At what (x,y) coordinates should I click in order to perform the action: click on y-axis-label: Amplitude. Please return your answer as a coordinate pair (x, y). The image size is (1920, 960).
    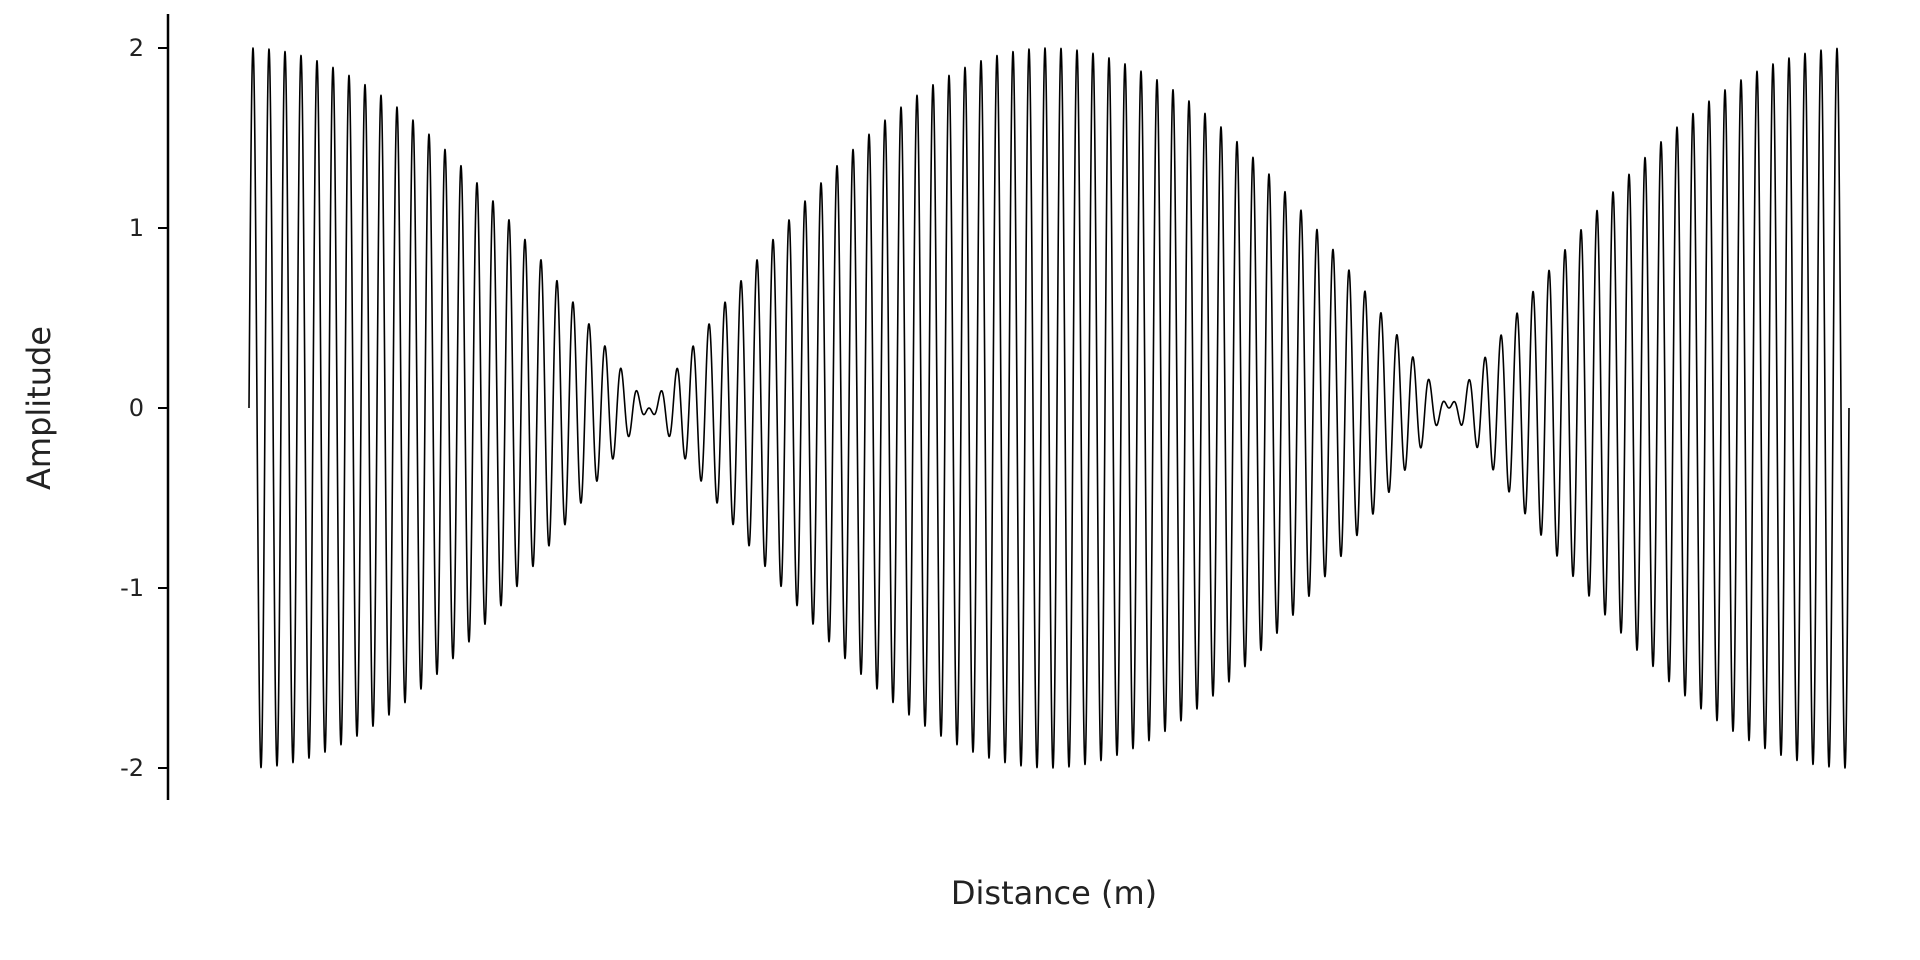
    Looking at the image, I should click on (39, 408).